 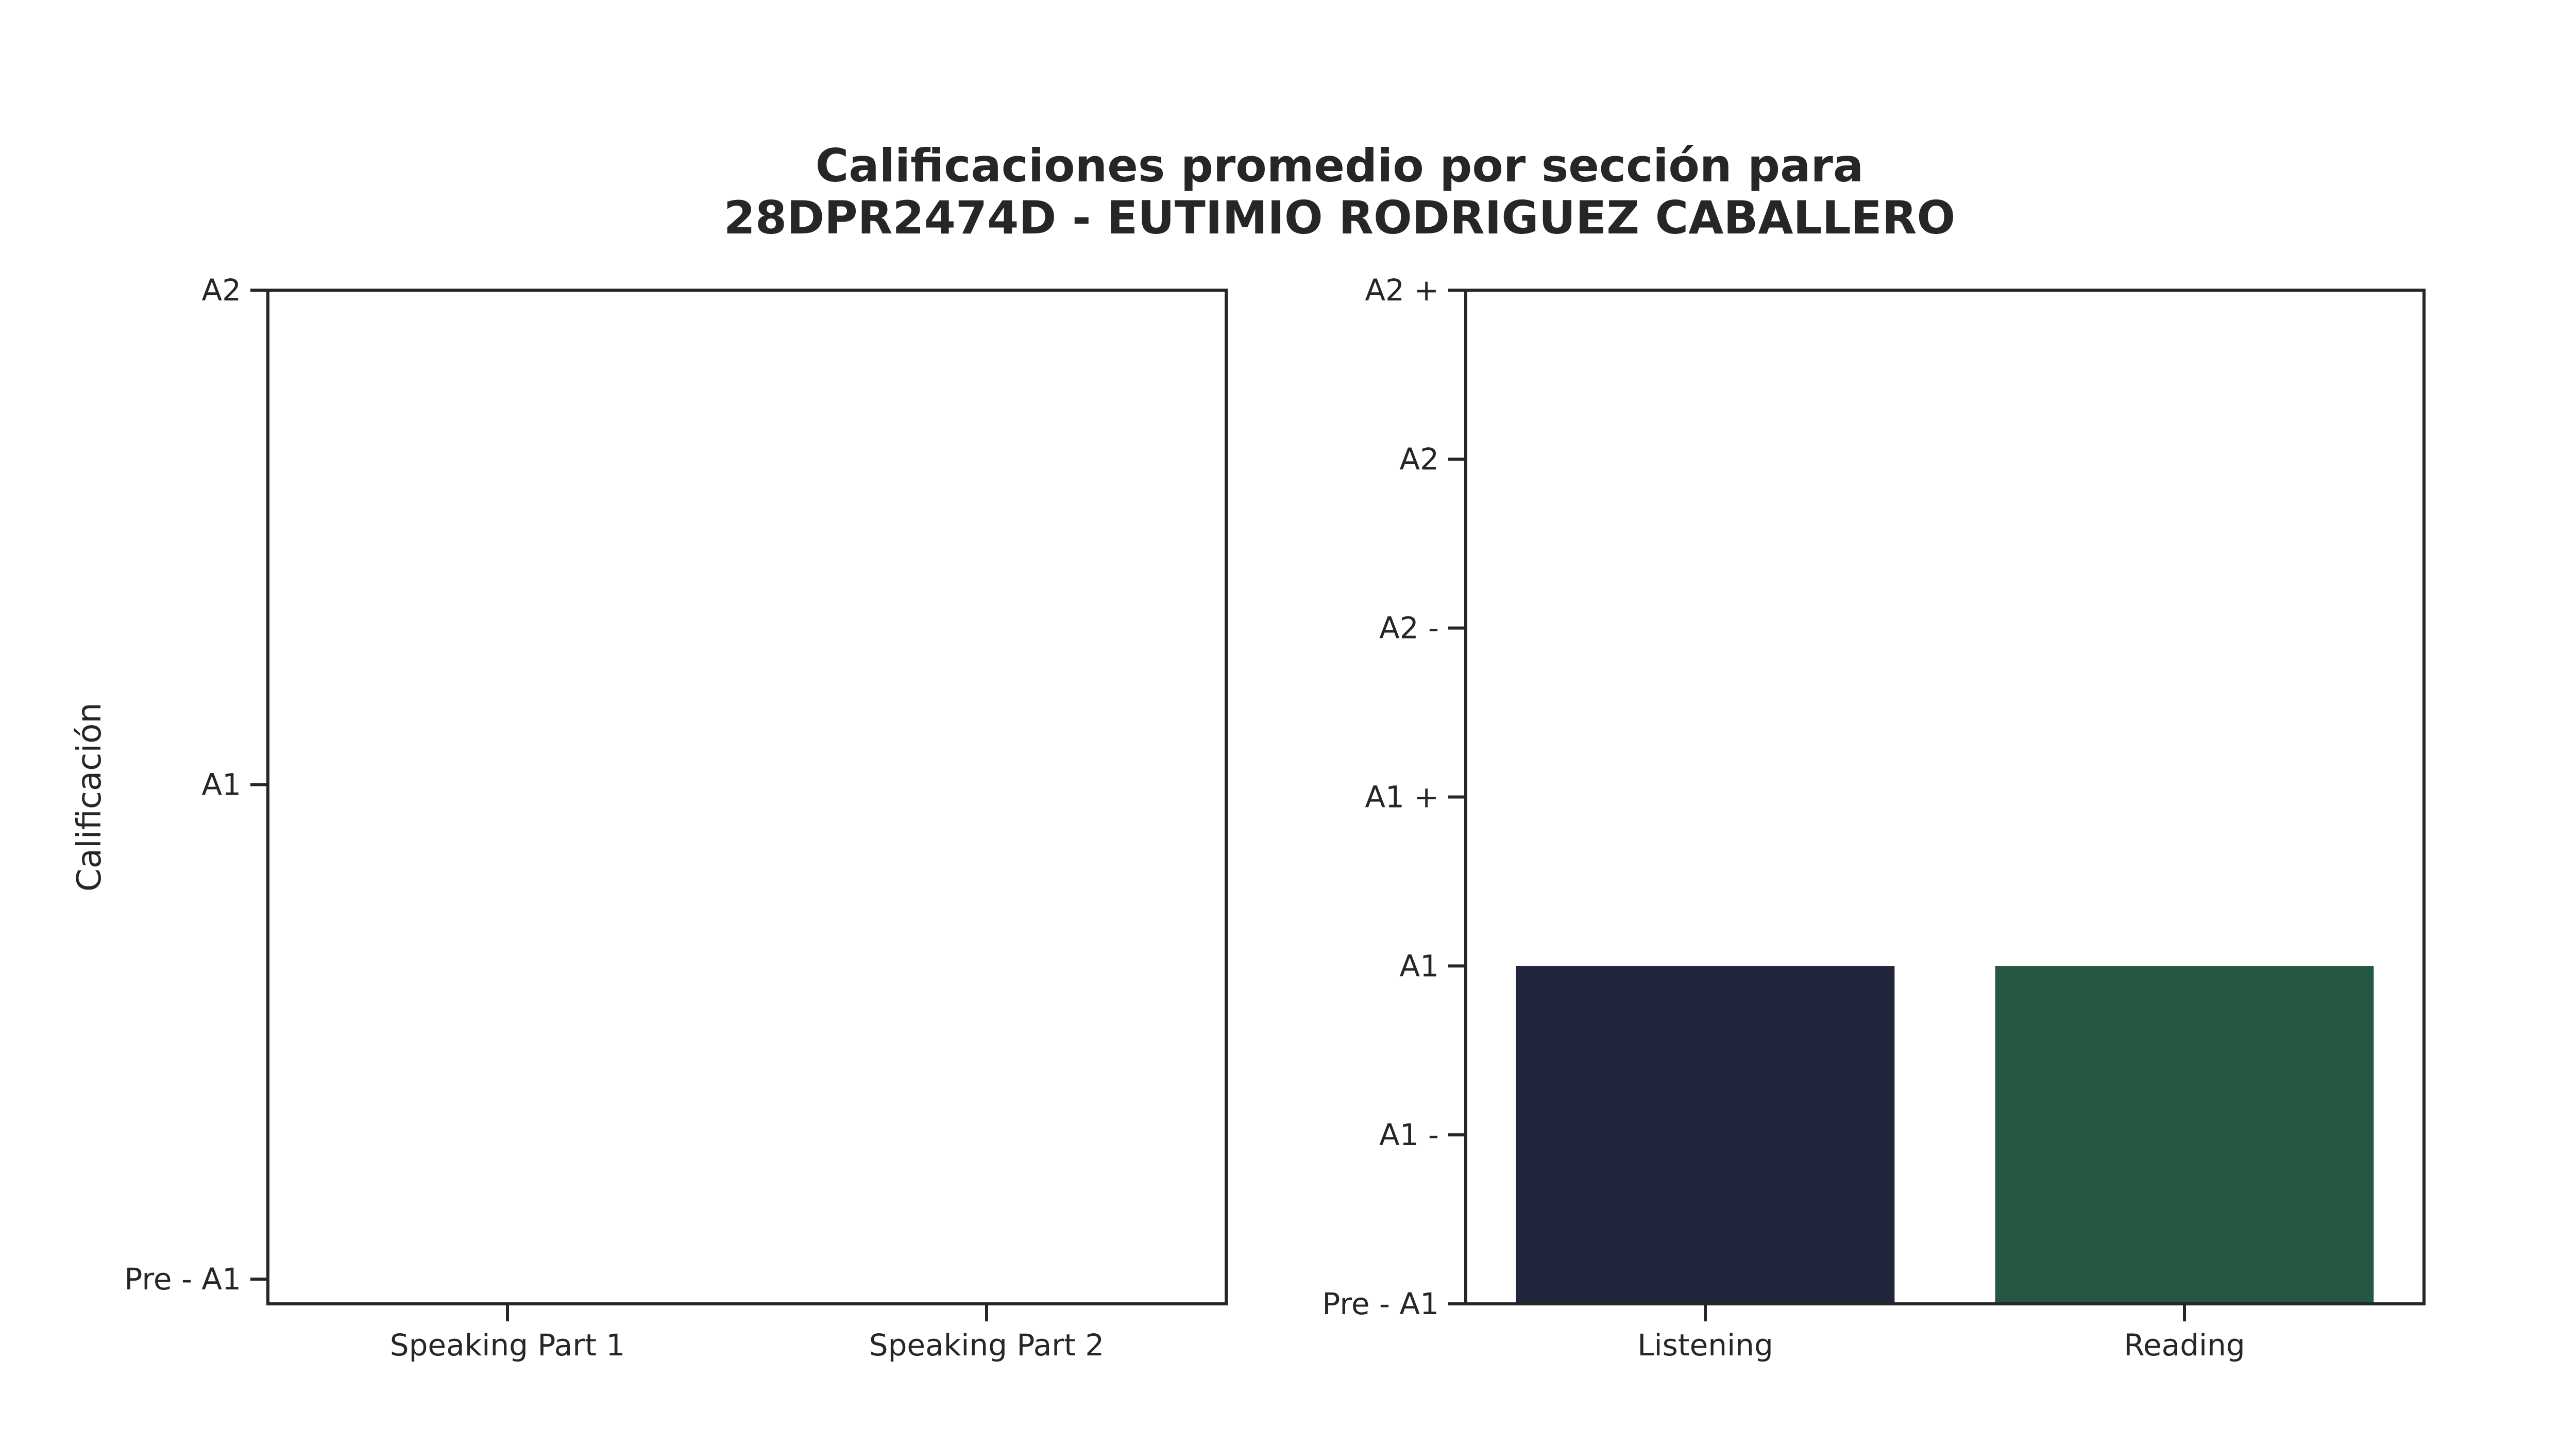 I want to click on right-y-ticks: Pre - A1 A1 - A1 A1 + A2 - A2 A2 +, so click(x=1394, y=797).